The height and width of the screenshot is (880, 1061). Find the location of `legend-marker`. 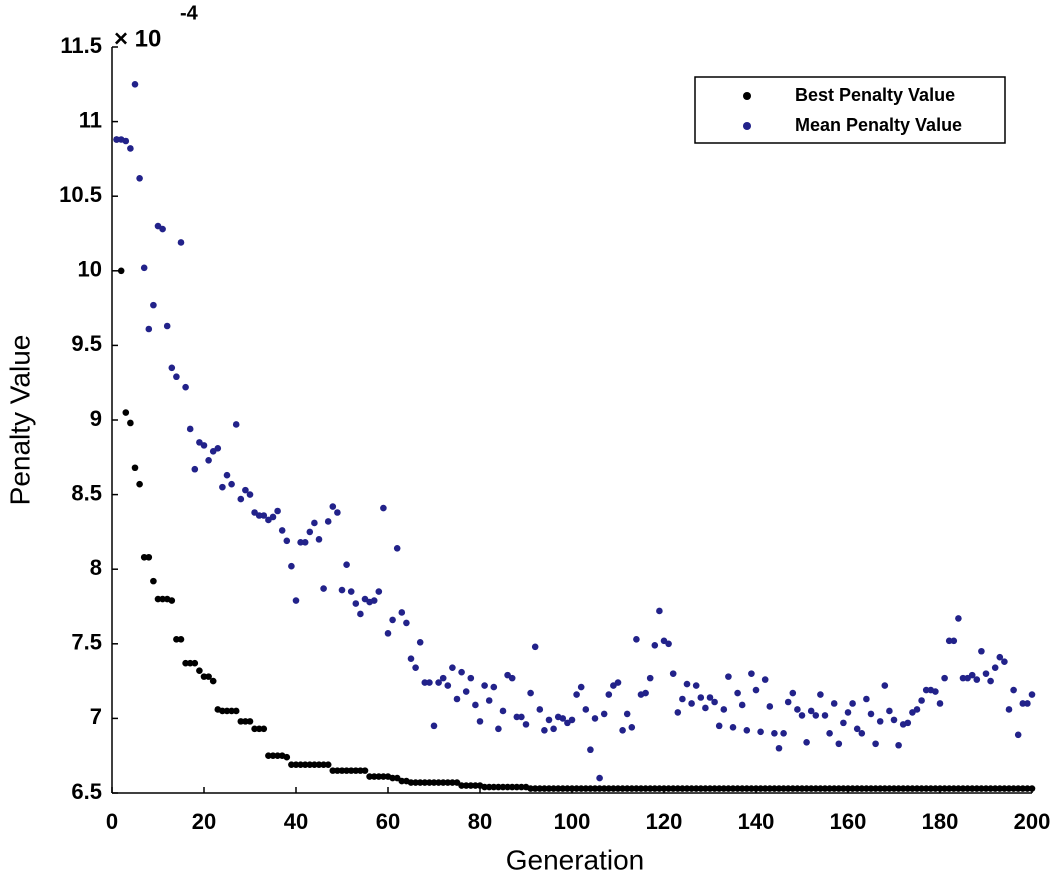

legend-marker is located at coordinates (747, 96).